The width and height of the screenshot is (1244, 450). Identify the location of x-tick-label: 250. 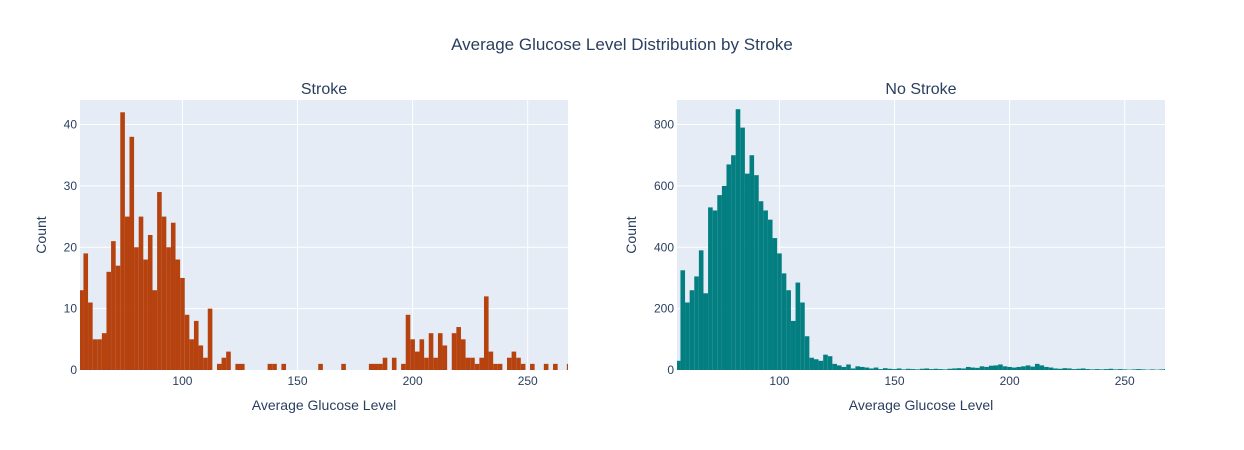
(528, 381).